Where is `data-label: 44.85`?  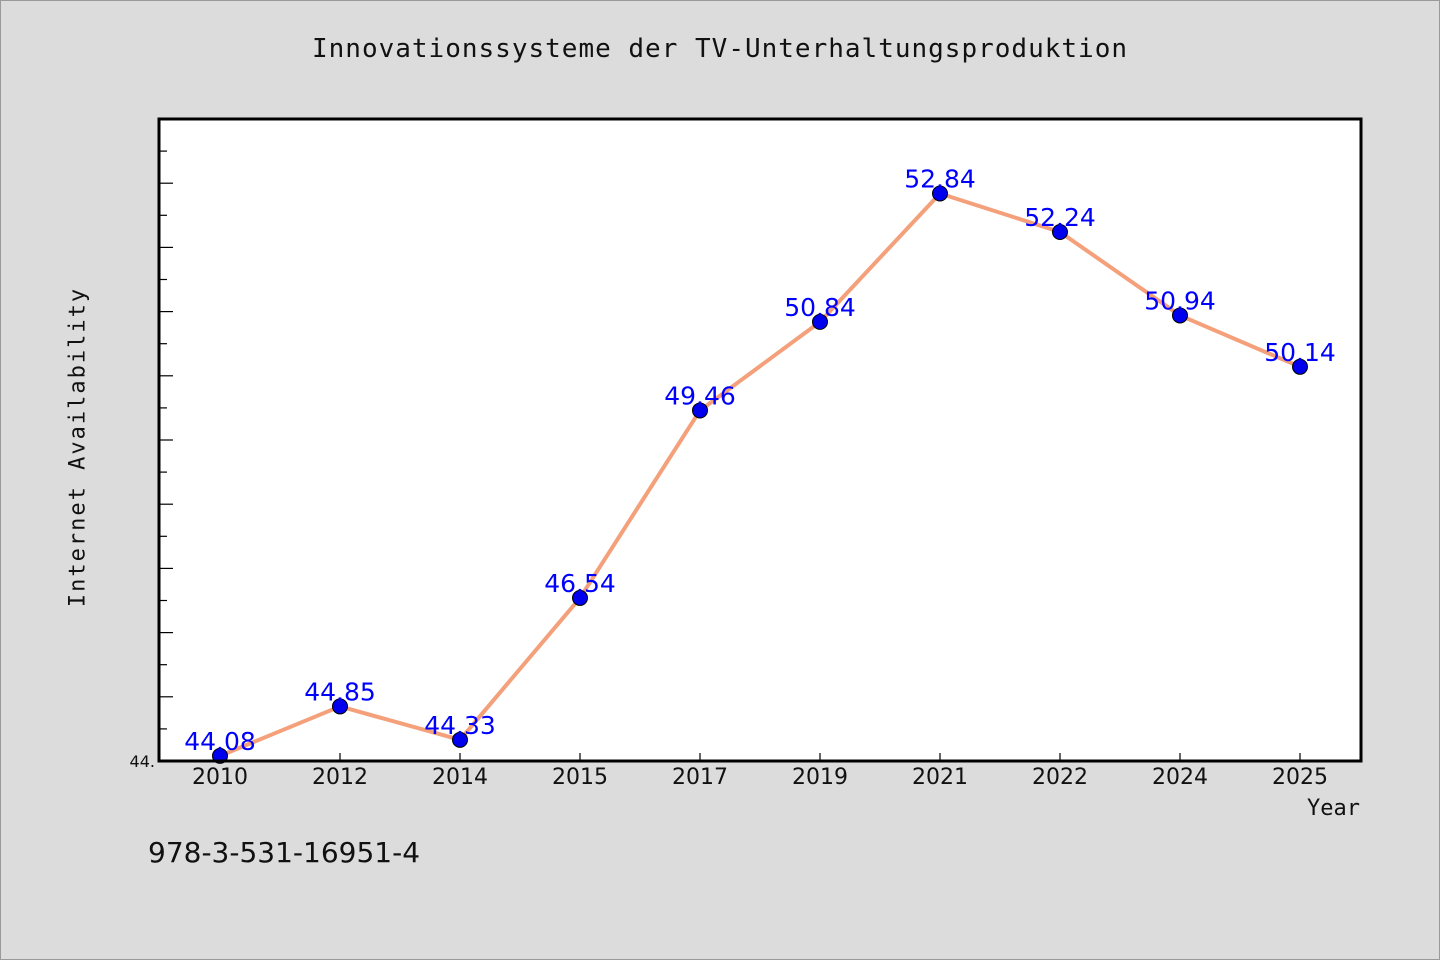 data-label: 44.85 is located at coordinates (340, 691).